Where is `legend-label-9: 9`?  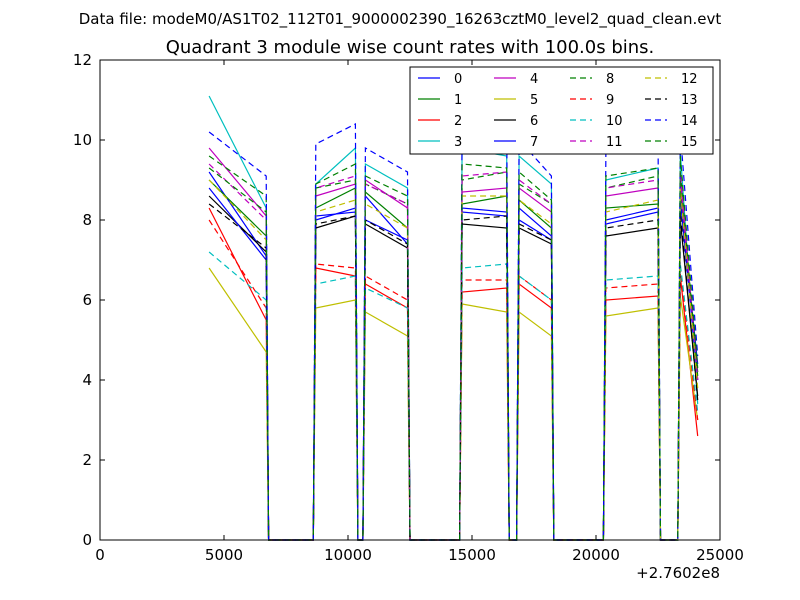 legend-label-9: 9 is located at coordinates (610, 100).